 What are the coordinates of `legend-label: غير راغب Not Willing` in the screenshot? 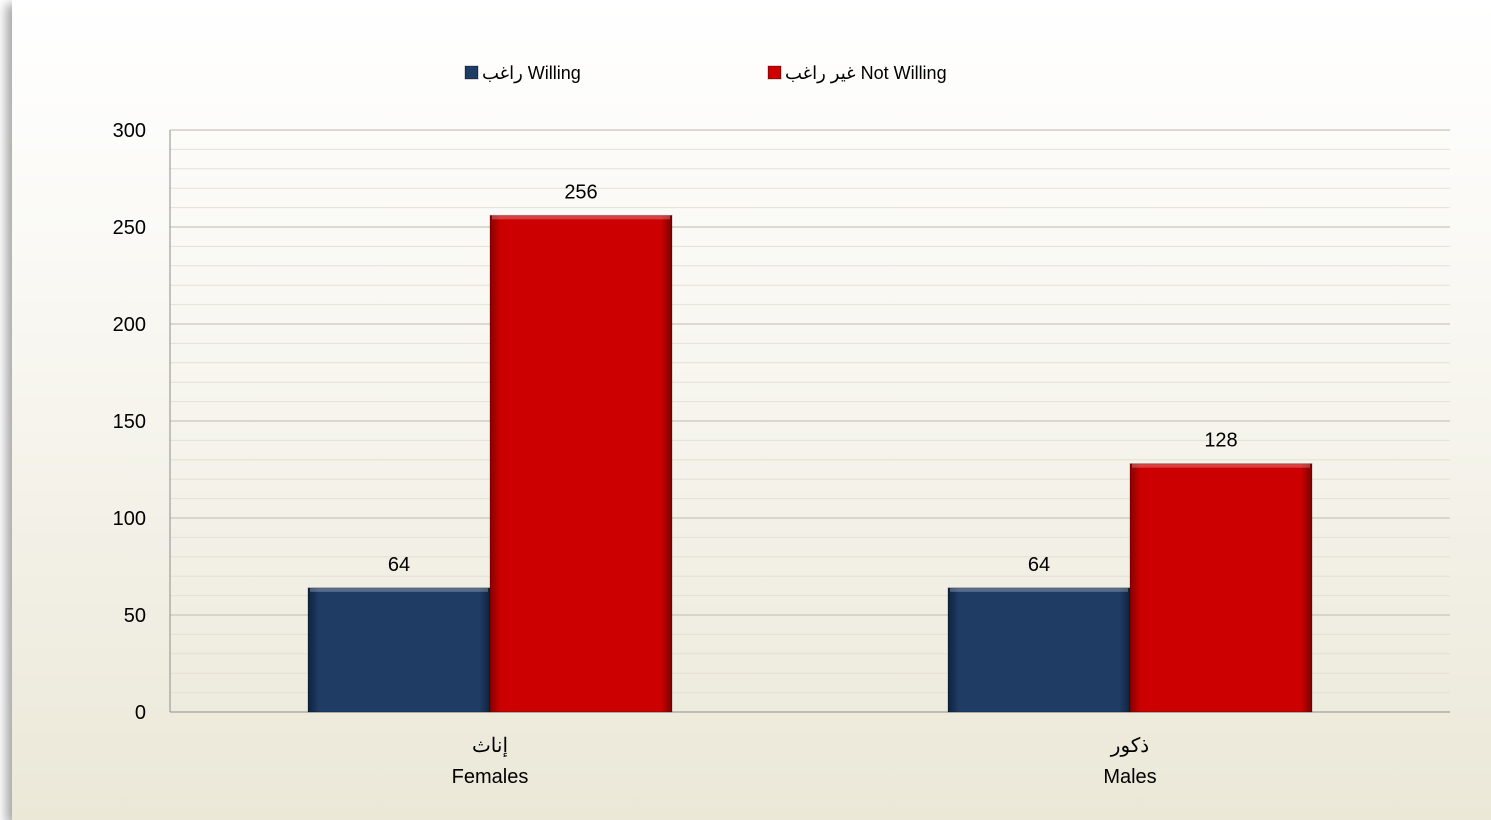 It's located at (866, 73).